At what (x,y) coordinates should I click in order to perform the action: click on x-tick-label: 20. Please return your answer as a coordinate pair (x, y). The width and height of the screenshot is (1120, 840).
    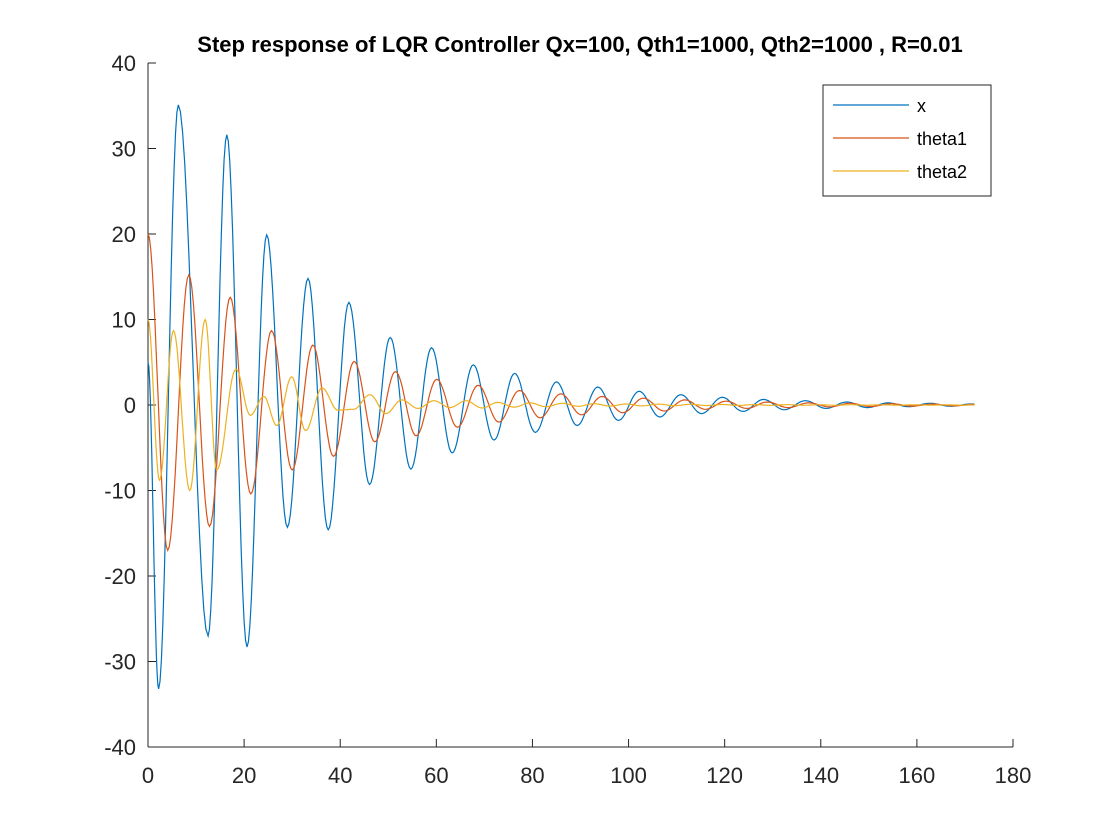
    Looking at the image, I should click on (244, 775).